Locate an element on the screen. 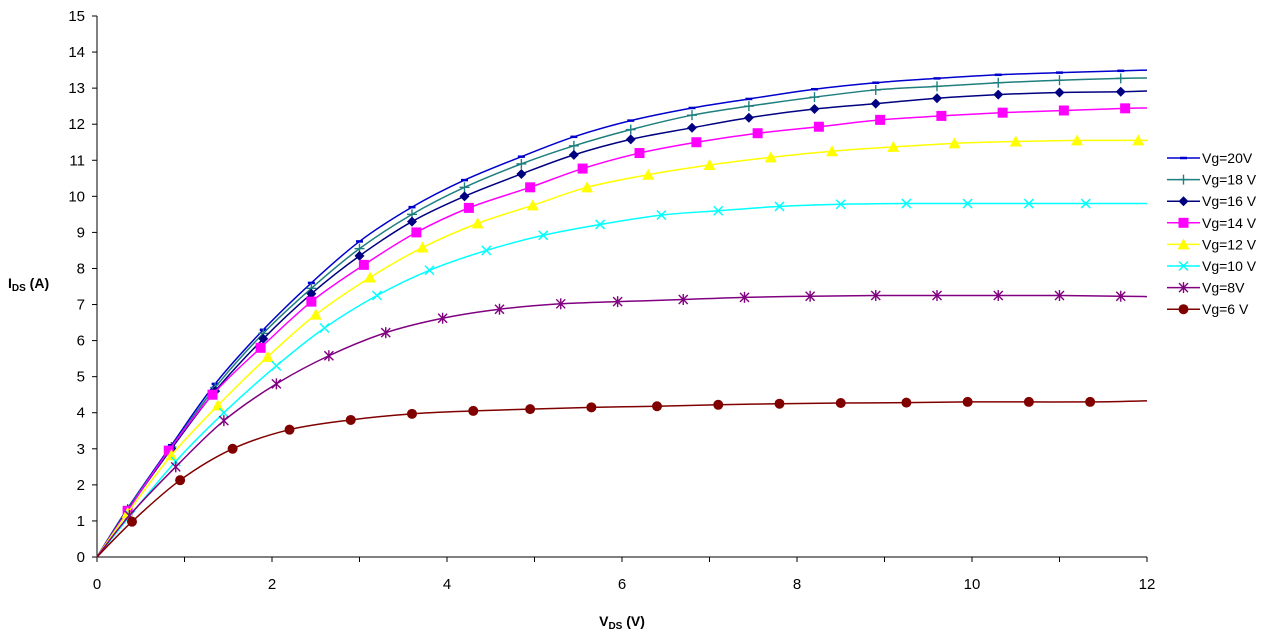 The width and height of the screenshot is (1288, 636). x-tick-label: 8 is located at coordinates (797, 584).